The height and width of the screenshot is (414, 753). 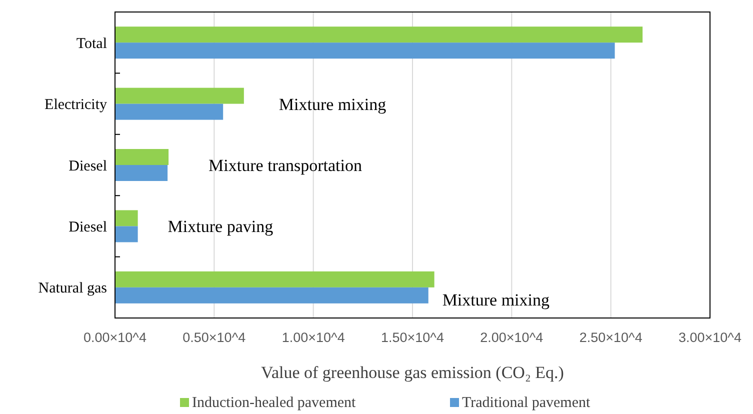 I want to click on annotation: Mixture transportation, so click(x=285, y=165).